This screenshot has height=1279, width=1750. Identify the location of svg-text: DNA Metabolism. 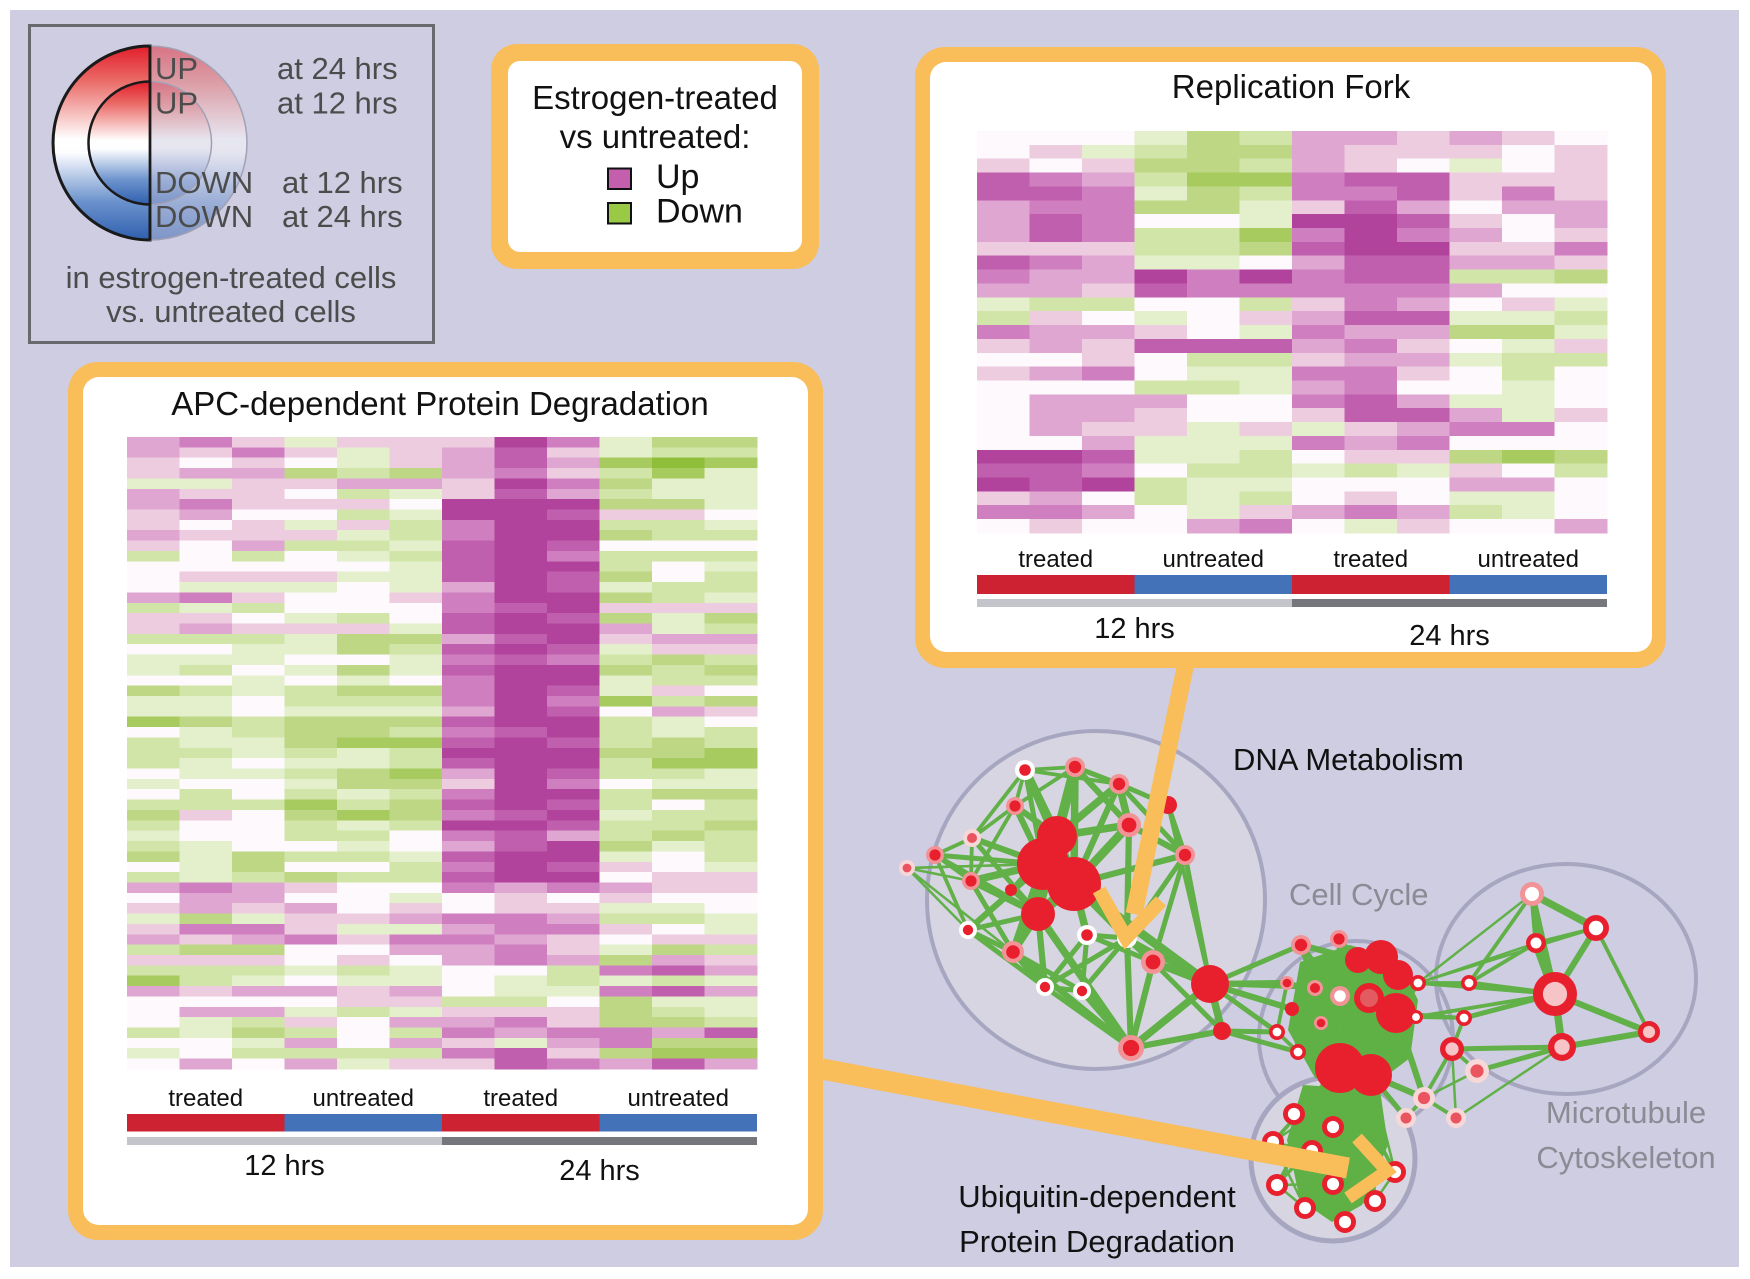
(1348, 759).